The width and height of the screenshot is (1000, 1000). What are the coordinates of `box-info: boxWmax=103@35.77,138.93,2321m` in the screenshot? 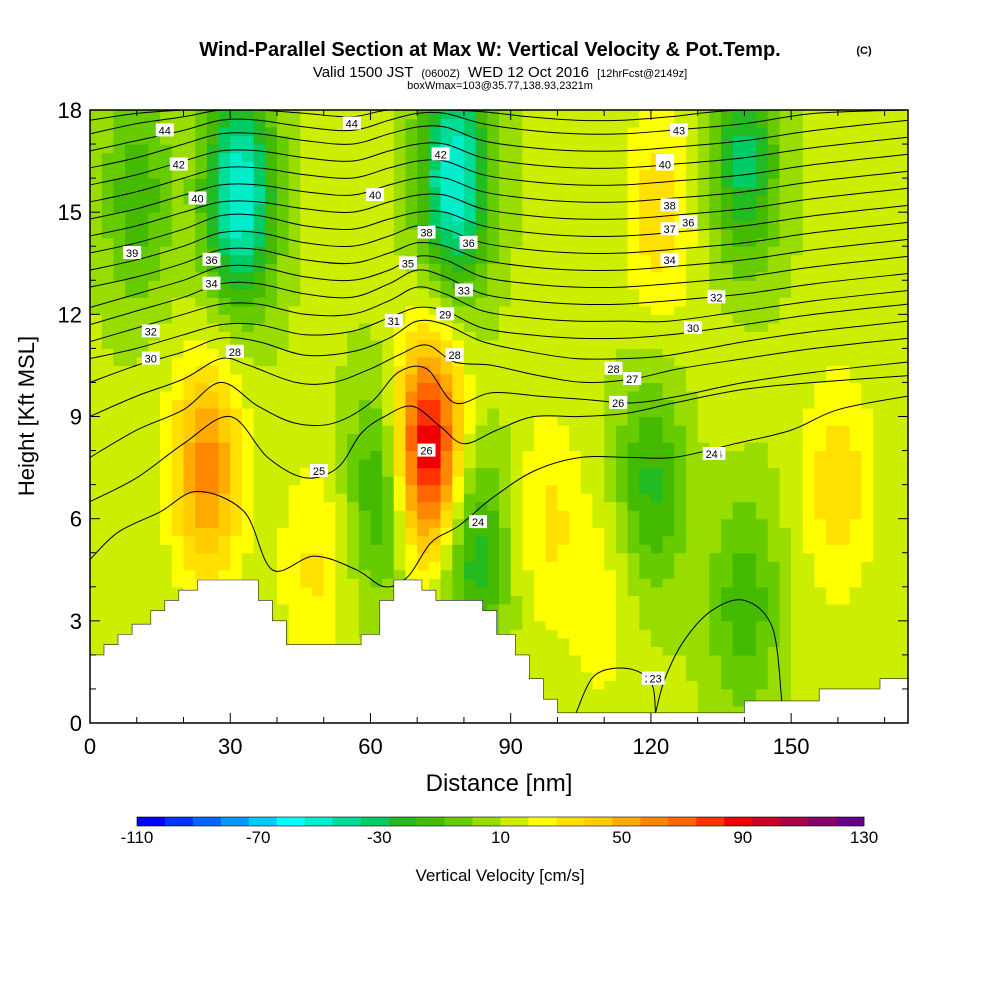 It's located at (500, 86).